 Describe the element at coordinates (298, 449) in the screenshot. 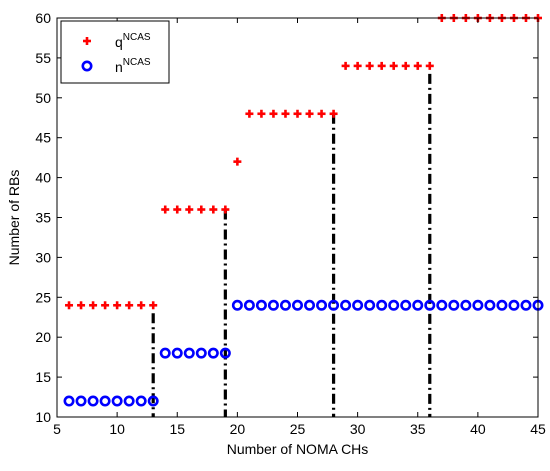

I see `x-axis-label: Number of NOMA CHs` at that location.